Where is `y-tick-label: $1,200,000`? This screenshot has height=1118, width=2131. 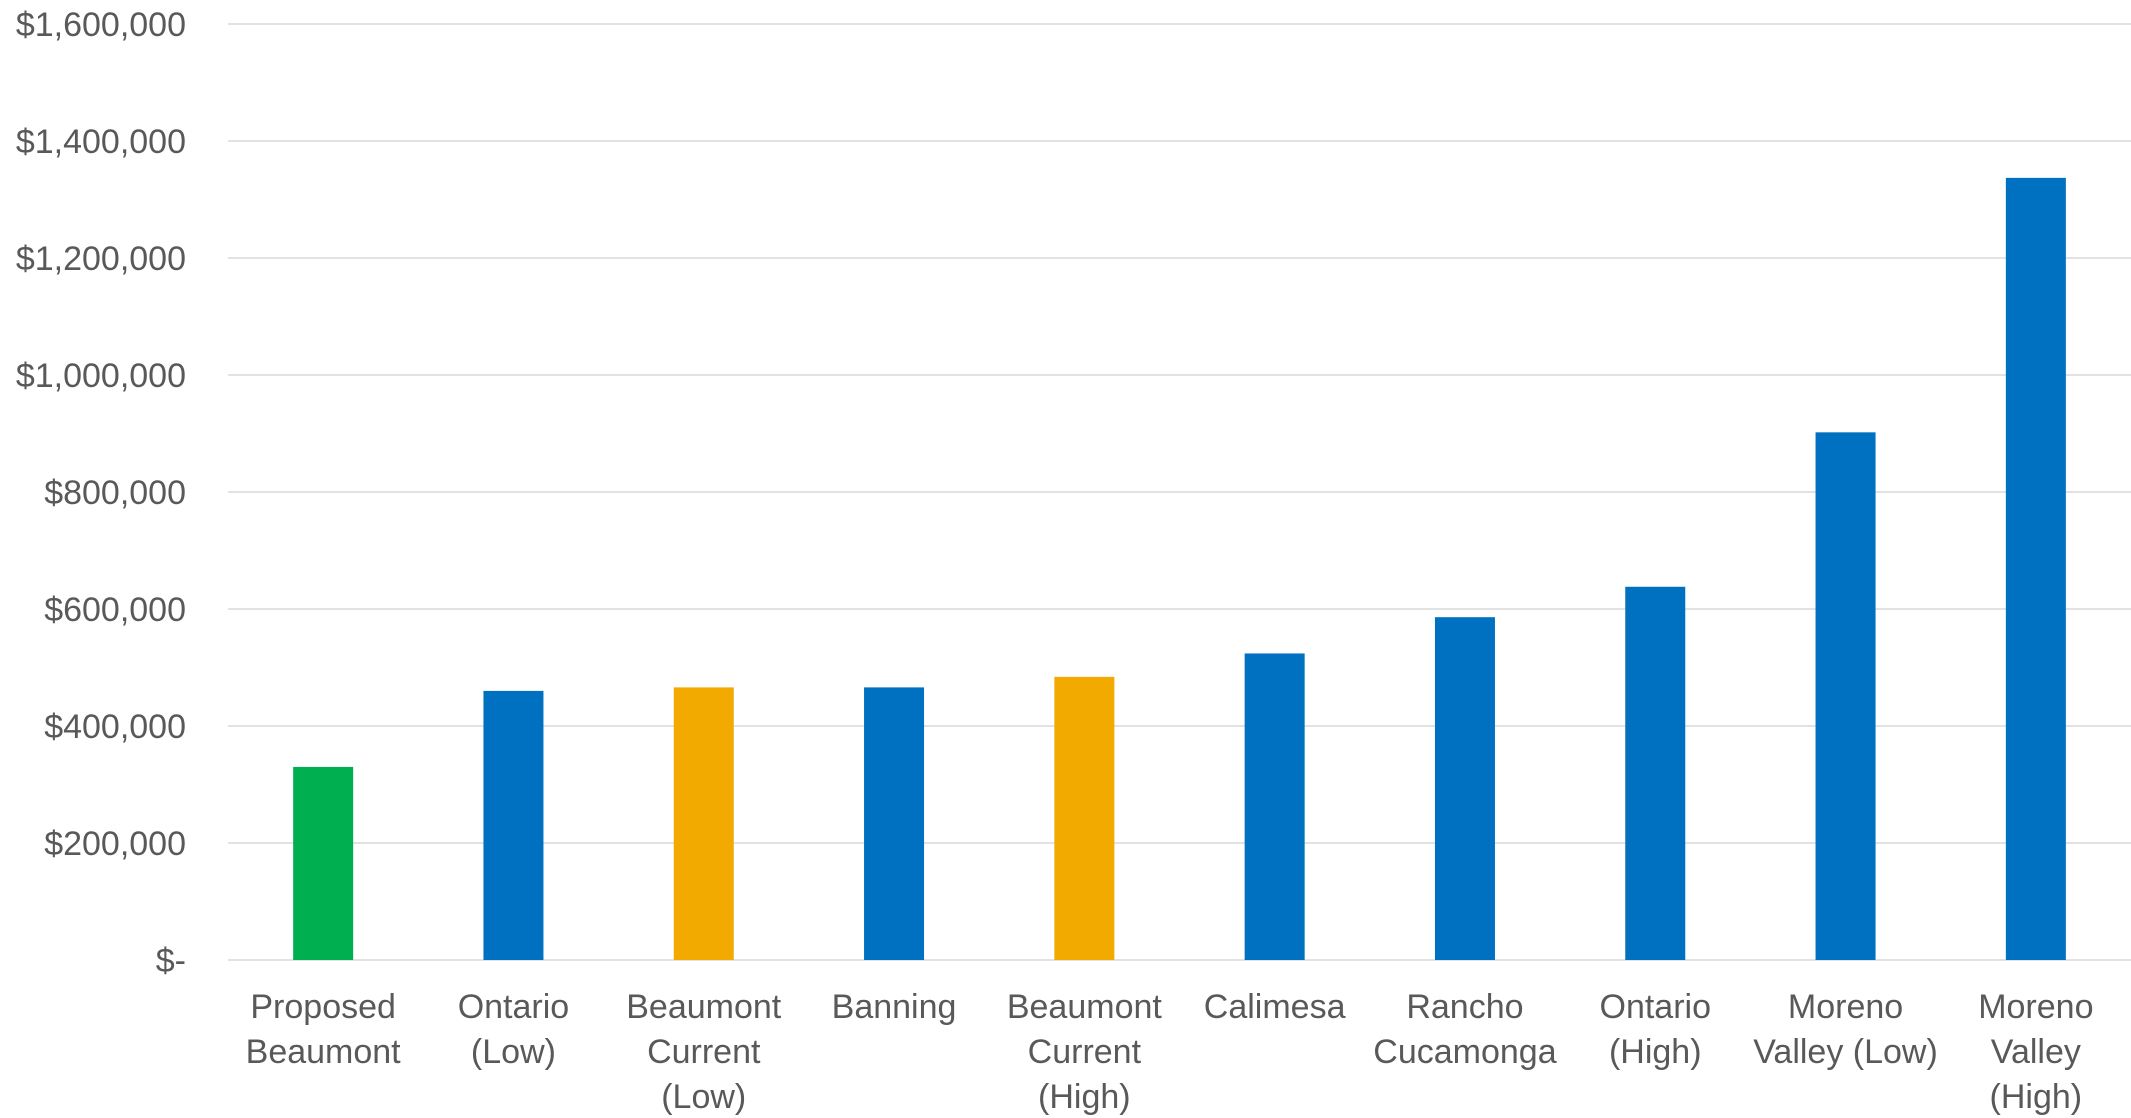 y-tick-label: $1,200,000 is located at coordinates (101, 259).